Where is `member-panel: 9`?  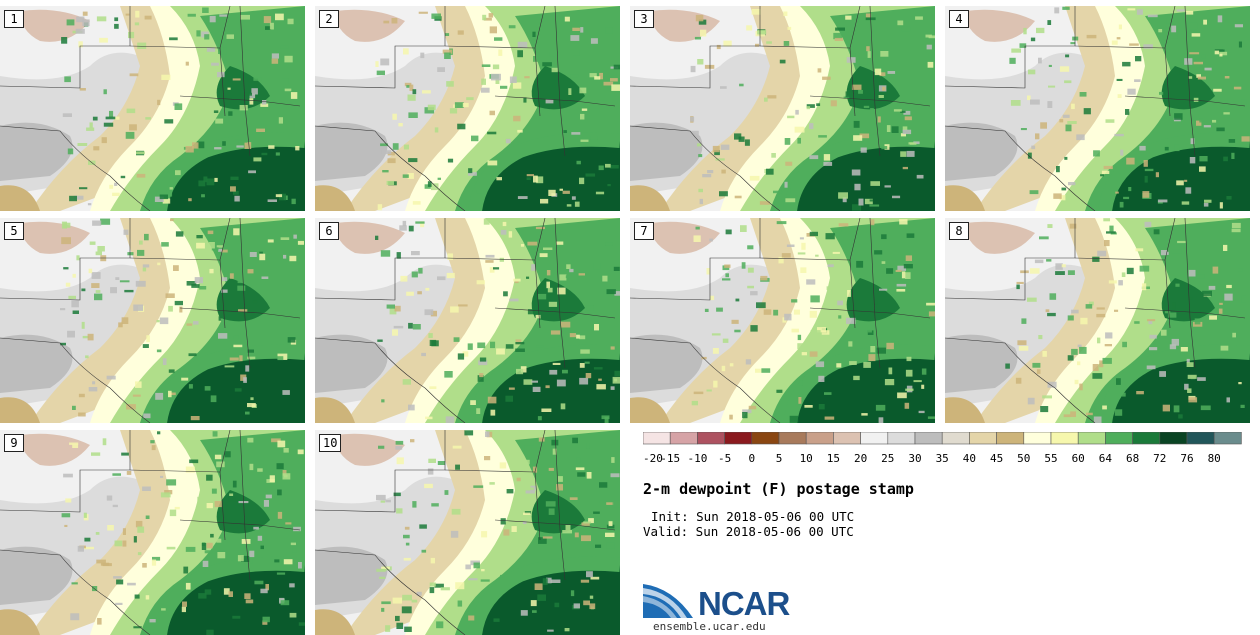
member-panel: 9 is located at coordinates (152, 532).